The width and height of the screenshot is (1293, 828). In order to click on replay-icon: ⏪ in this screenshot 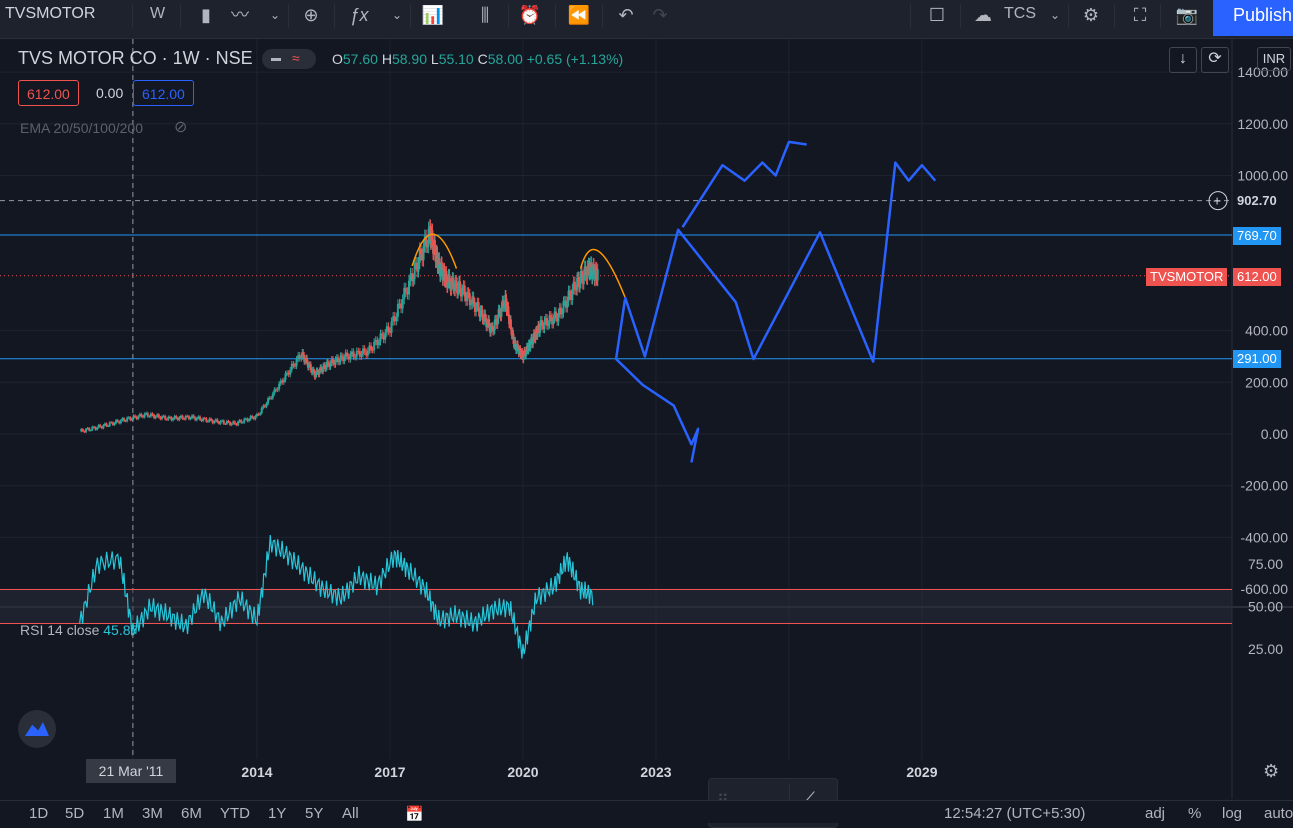, I will do `click(579, 15)`.